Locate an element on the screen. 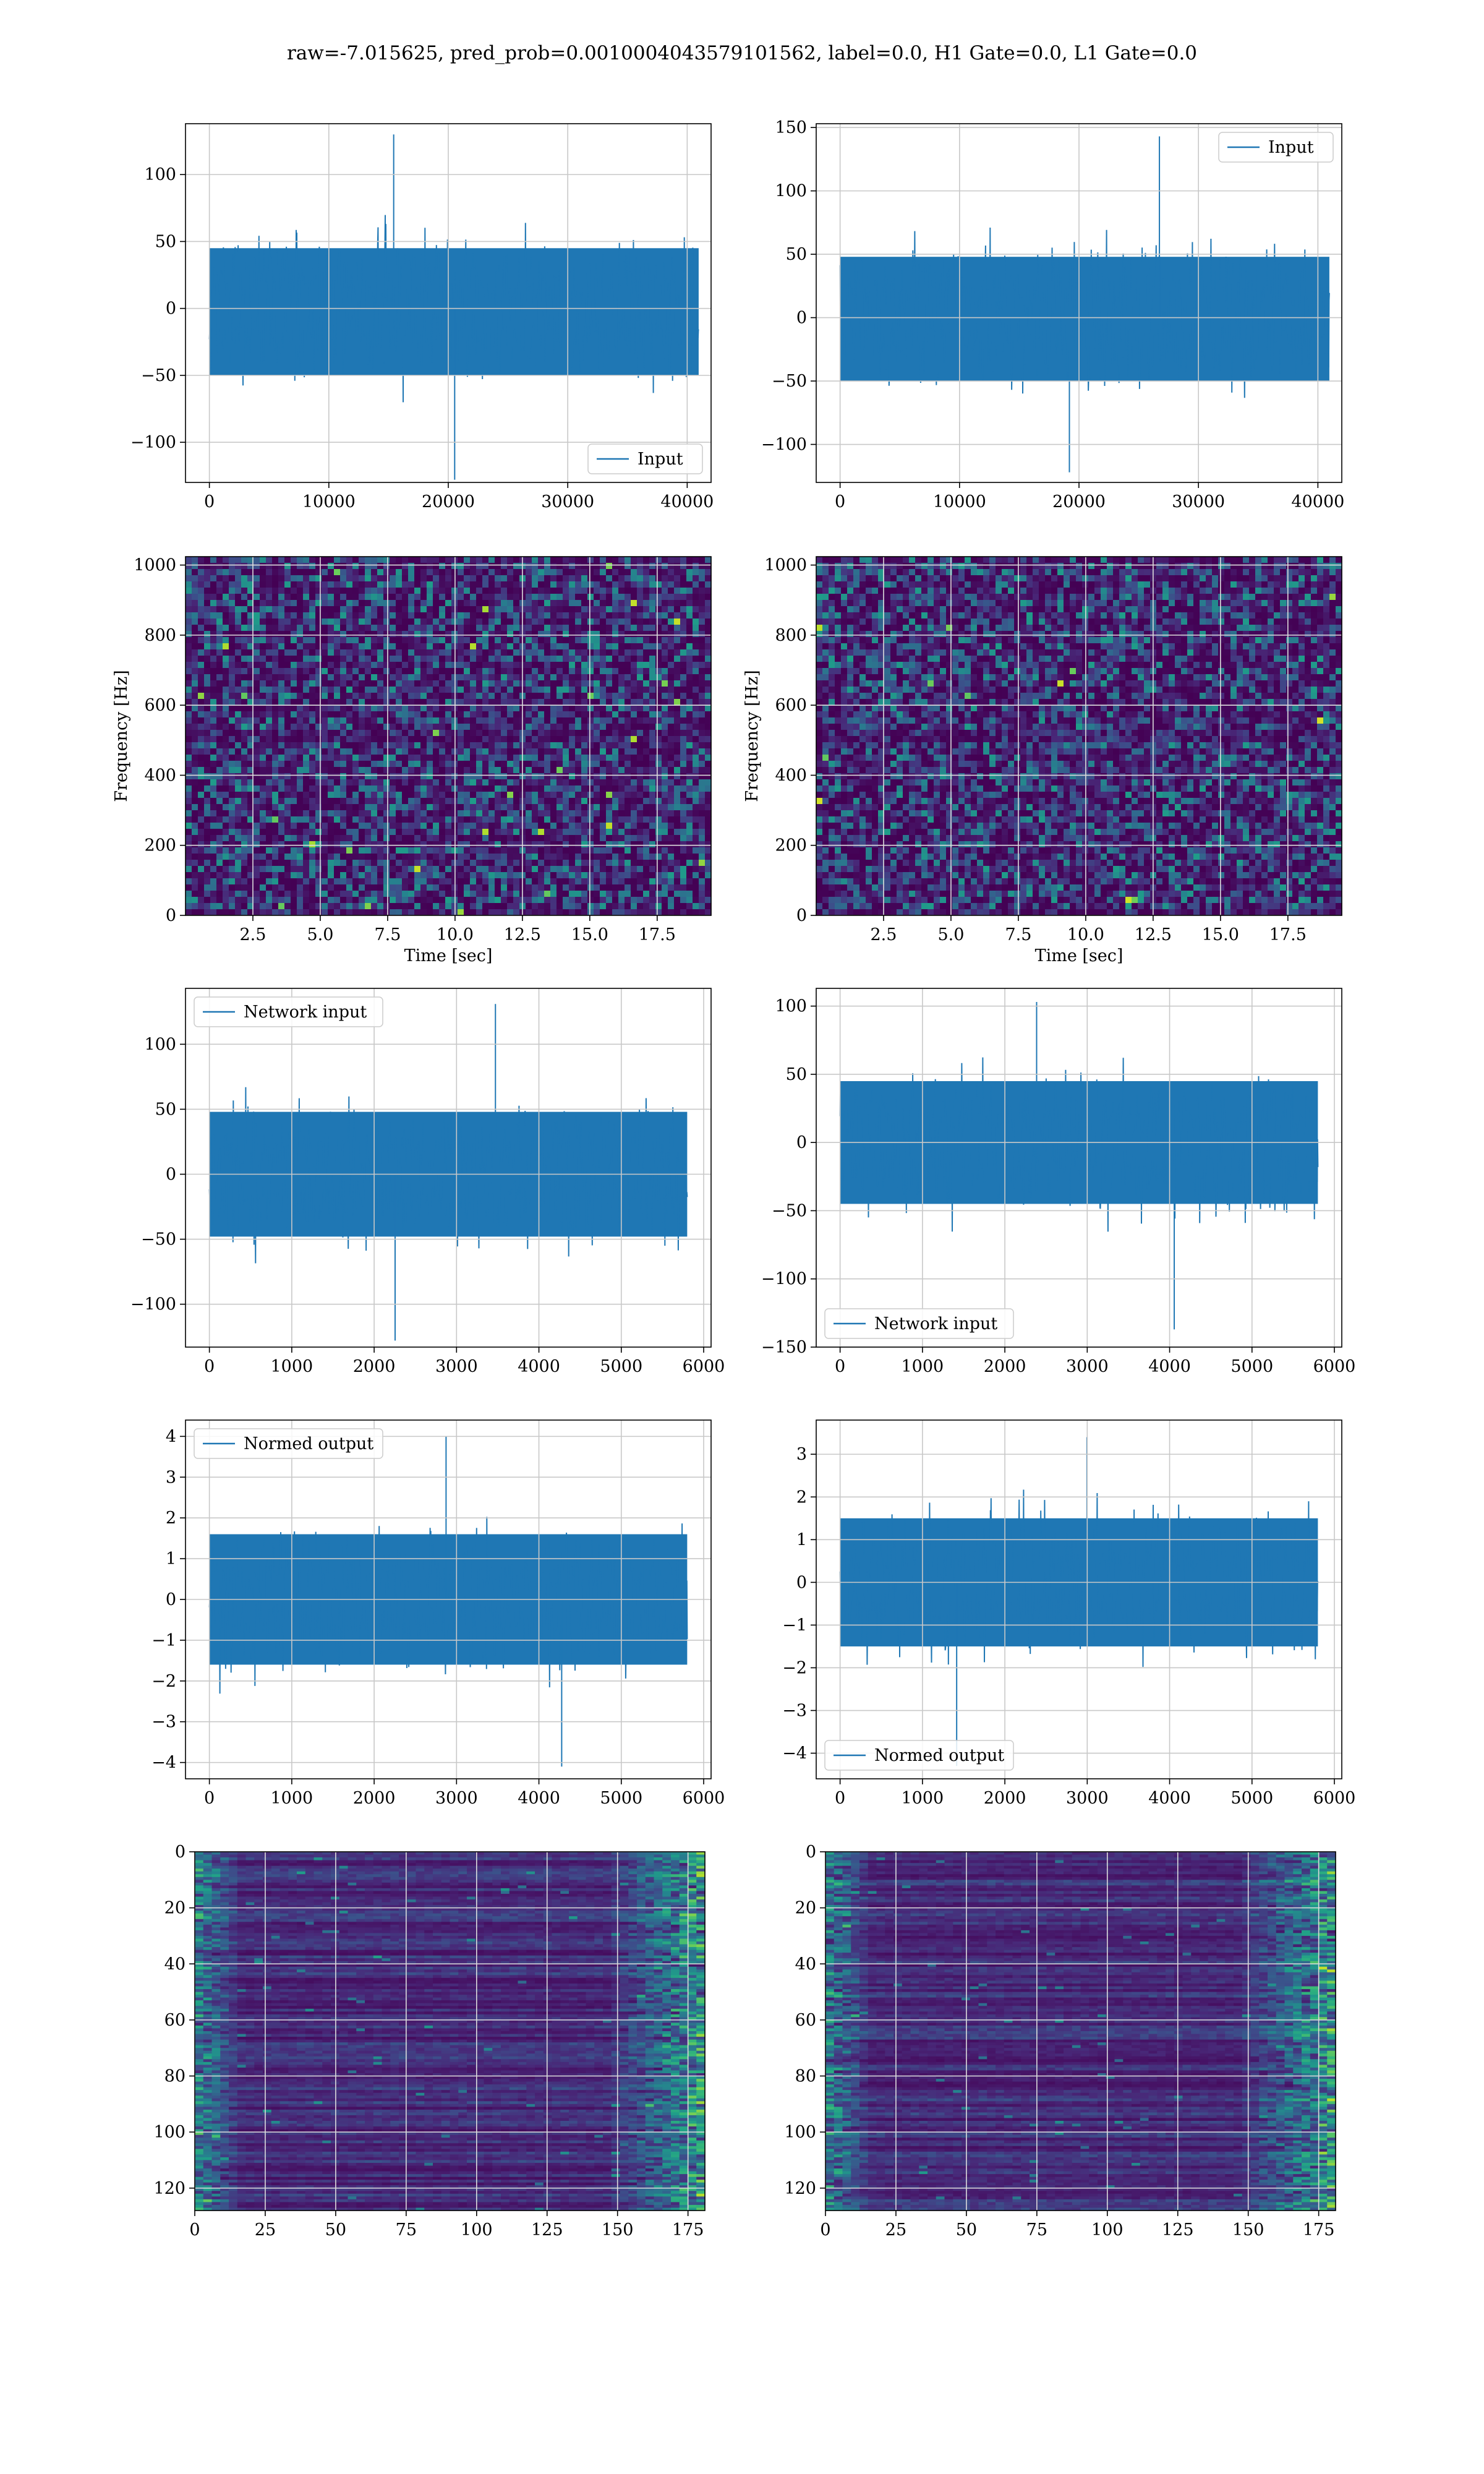 Image resolution: width=1484 pixels, height=2474 pixels. y-tick-label: 80 is located at coordinates (175, 2076).